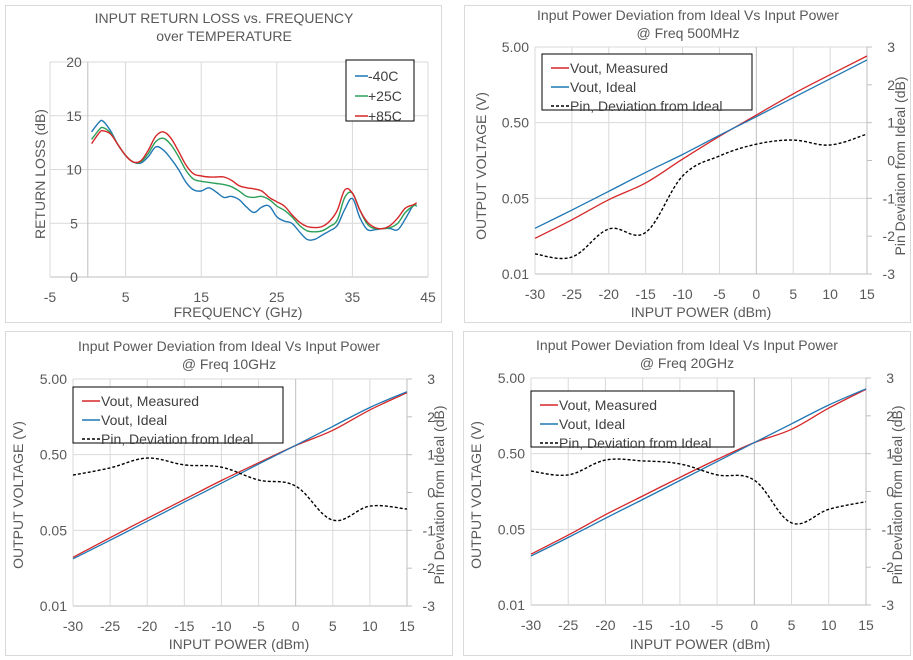 The width and height of the screenshot is (913, 660). What do you see at coordinates (74, 223) in the screenshot?
I see `y-tick-label: 5` at bounding box center [74, 223].